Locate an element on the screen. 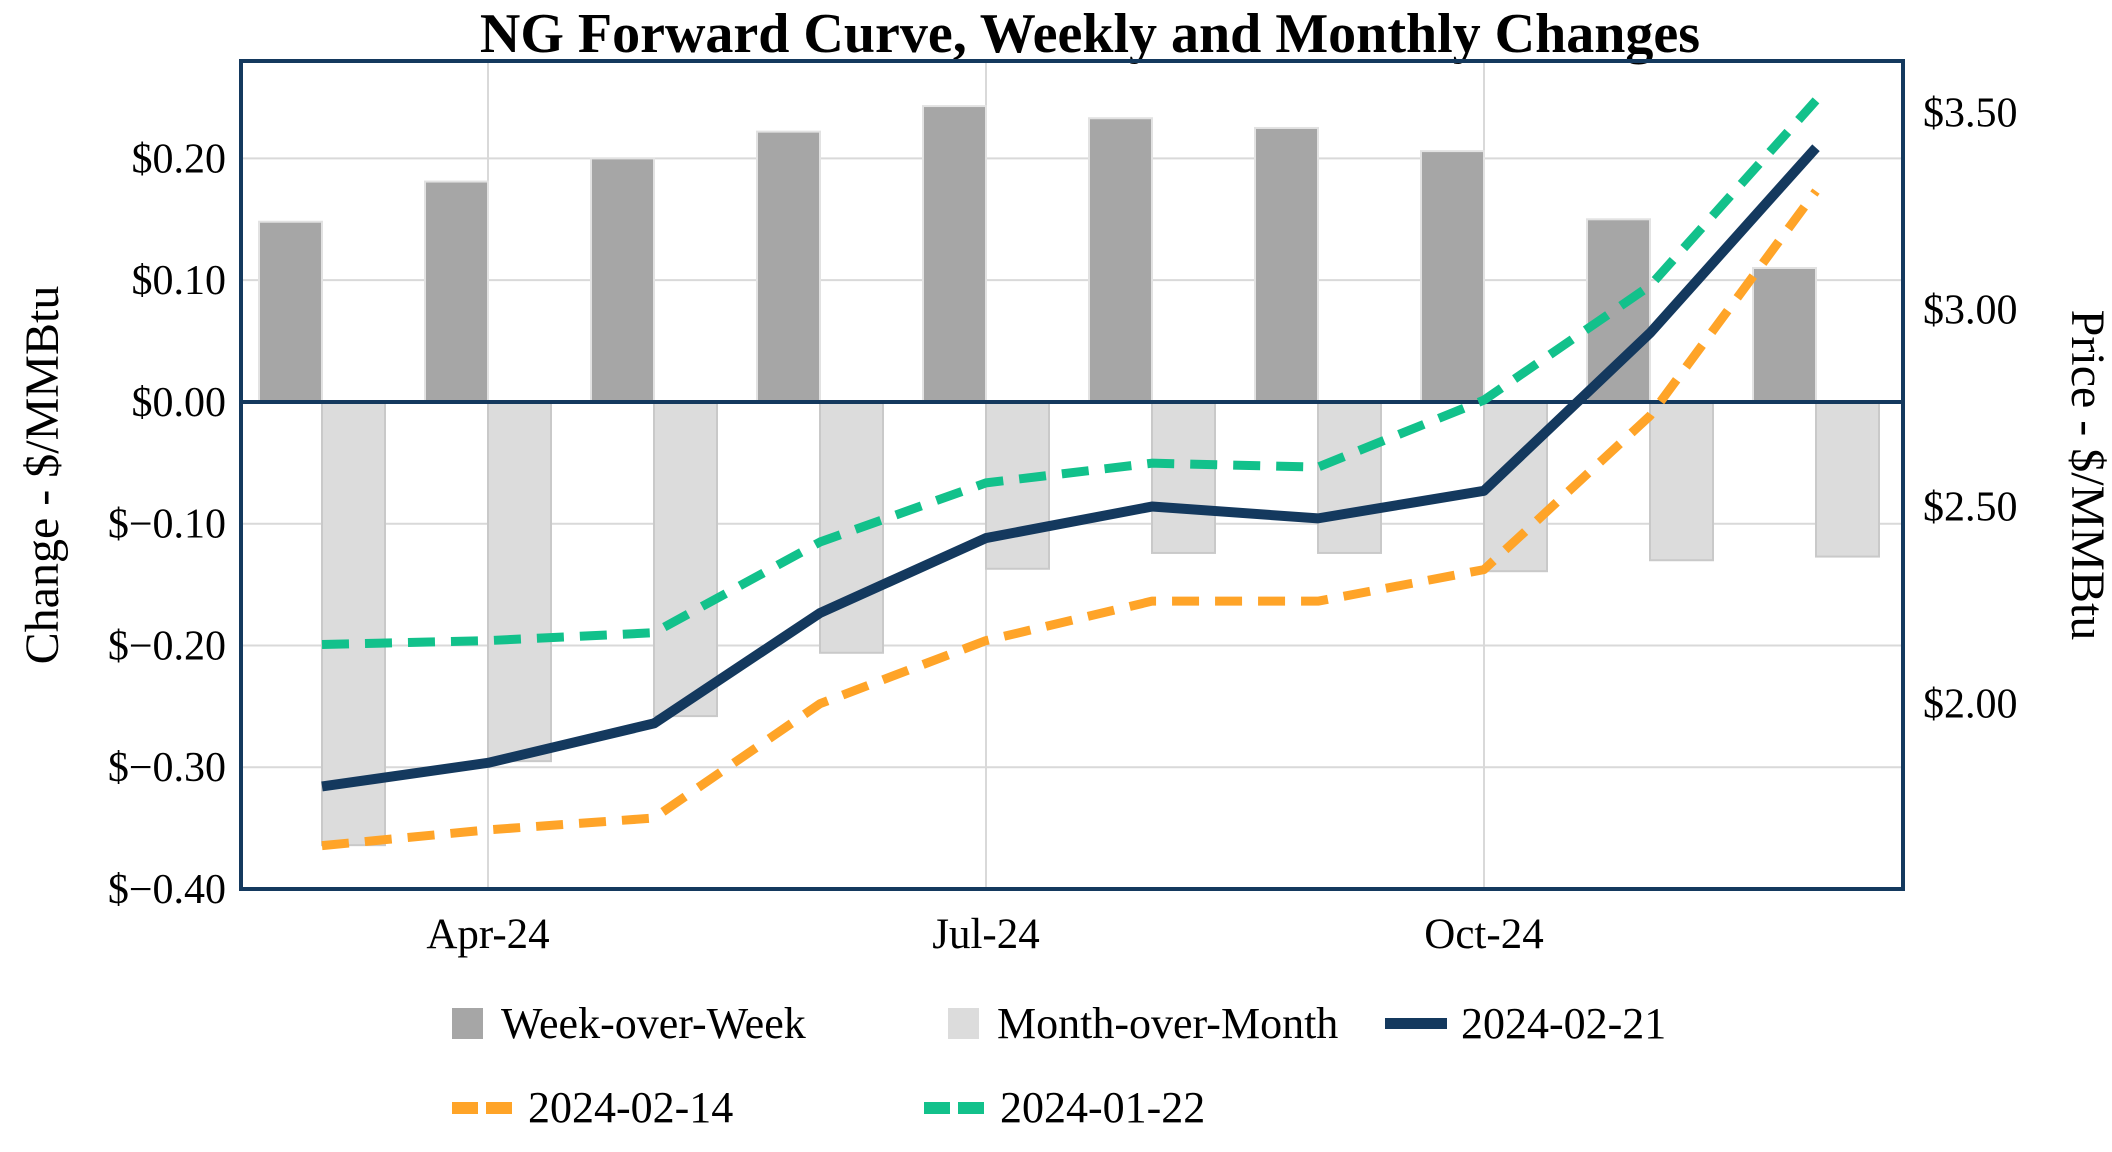  x-axis-tick: Apr-24 is located at coordinates (487, 934).